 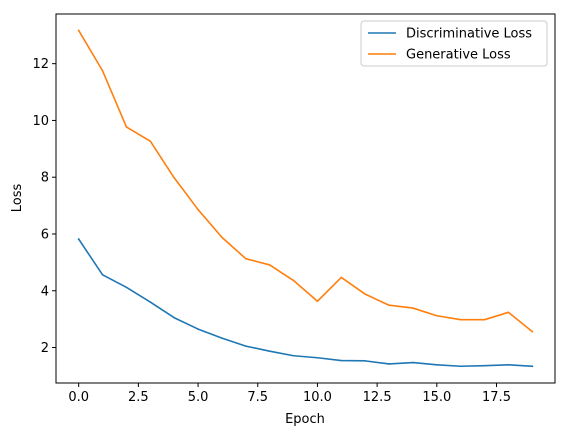 I want to click on x-tick-label: 17.5, so click(x=496, y=397).